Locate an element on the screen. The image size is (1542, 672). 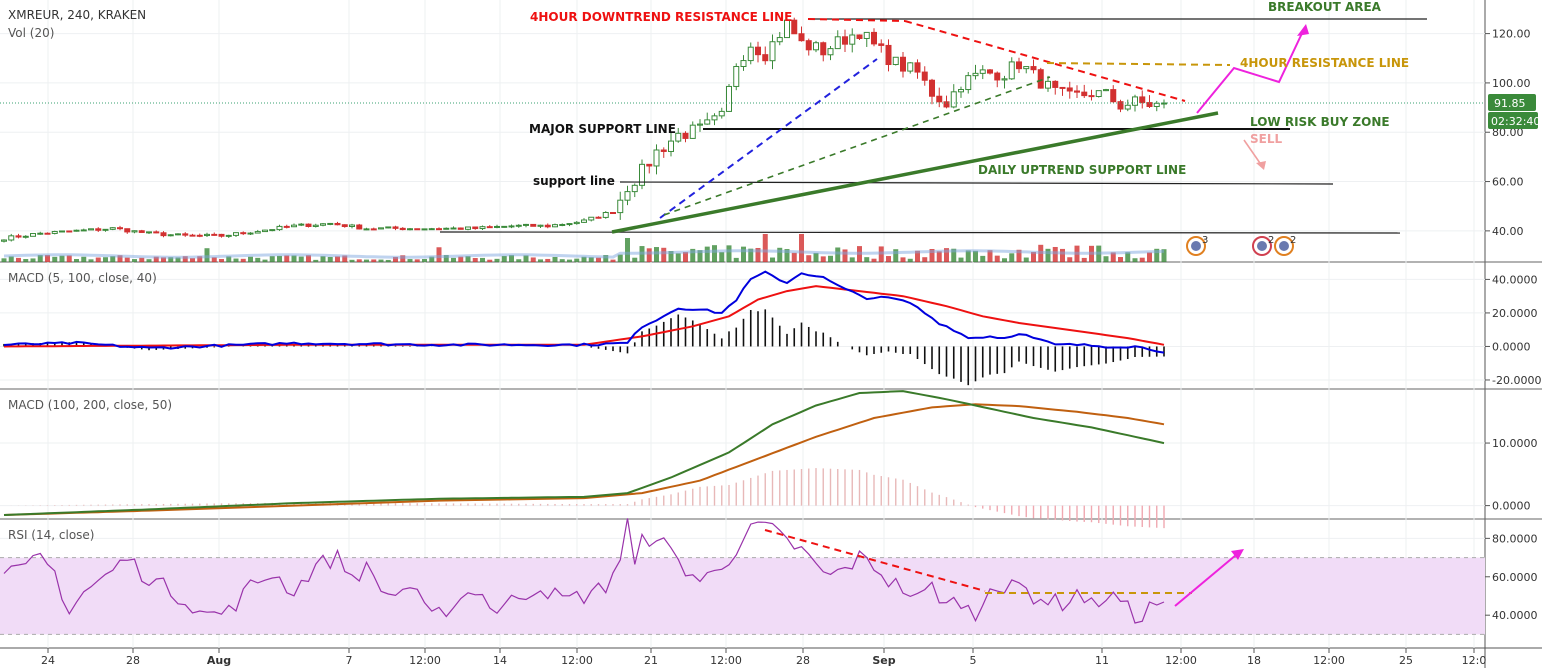
annotation-major-support: MAJOR SUPPORT LINE is located at coordinates (602, 129).